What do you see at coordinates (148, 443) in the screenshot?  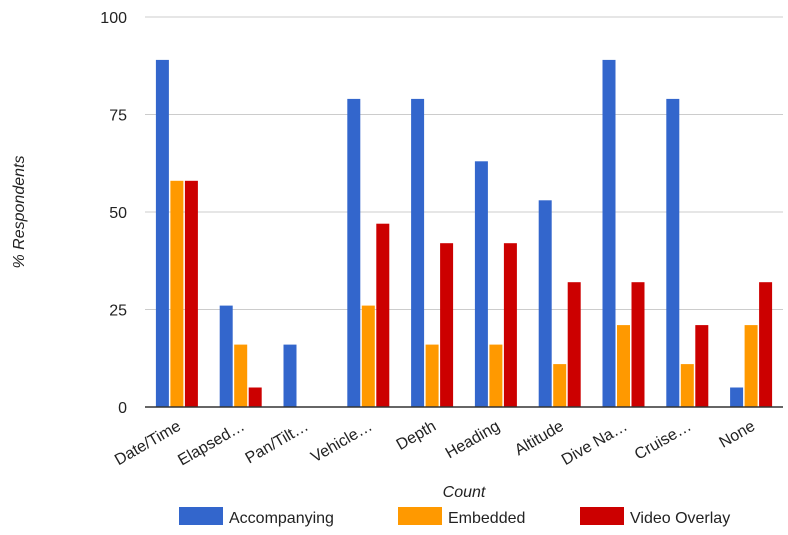 I see `x-tick-label: Date/Time` at bounding box center [148, 443].